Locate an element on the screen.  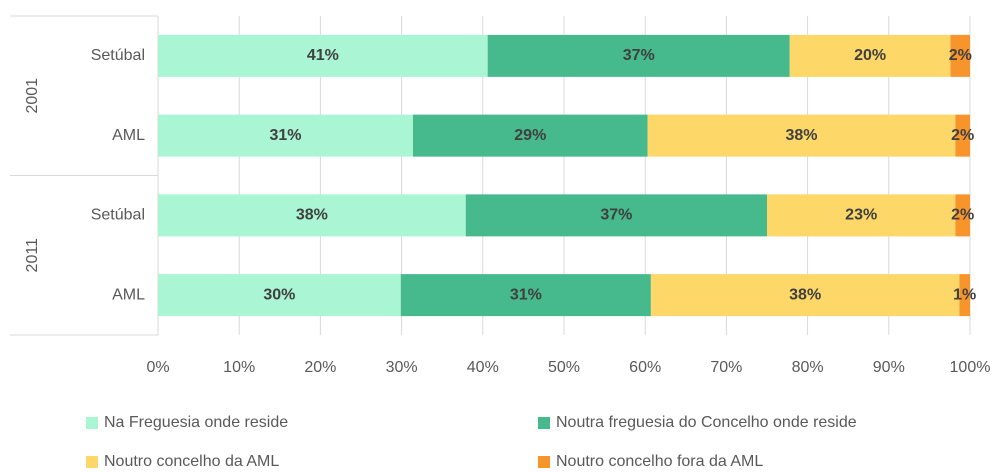
value-label: 29% is located at coordinates (530, 135).